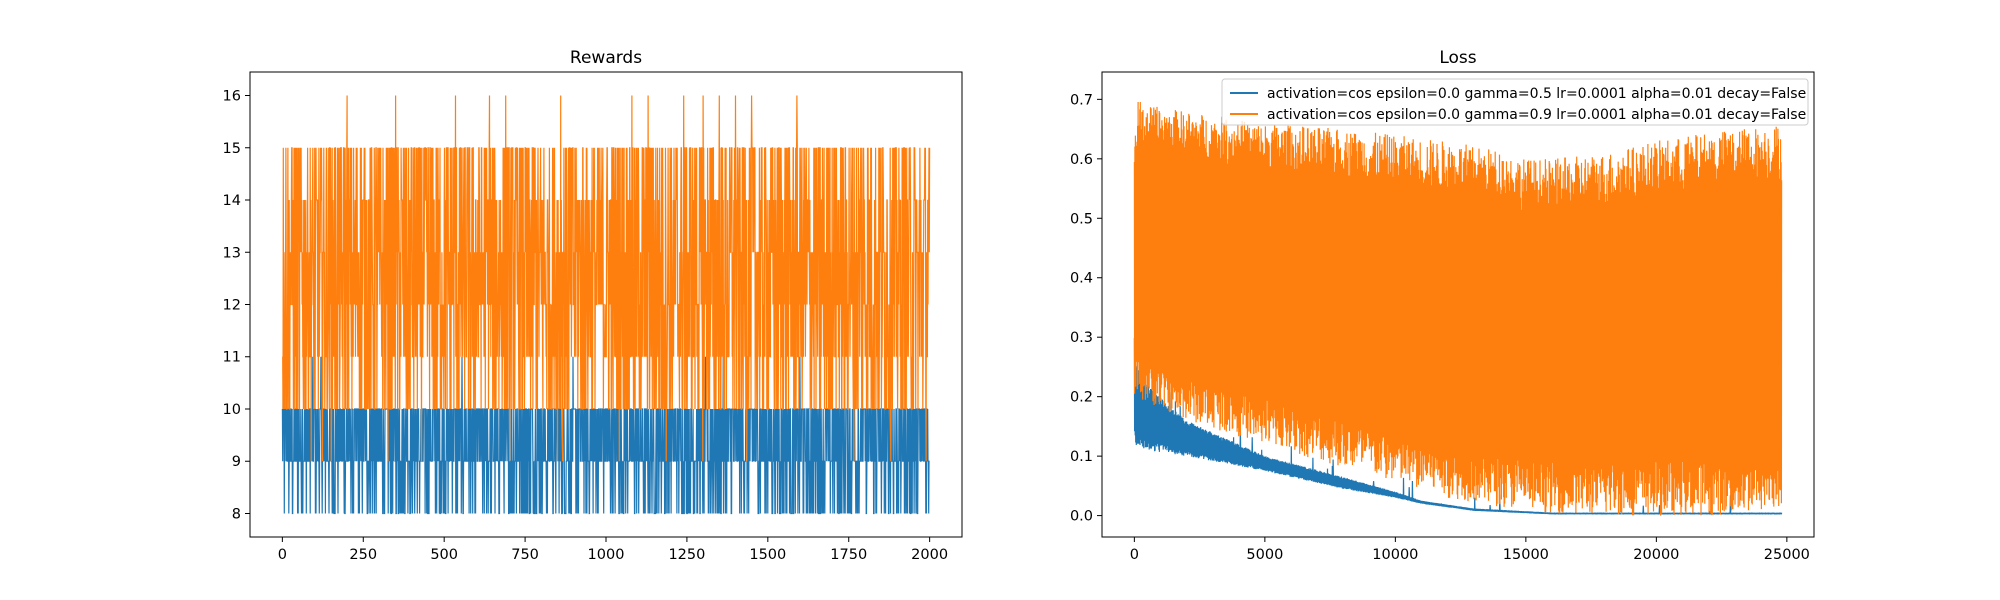 Image resolution: width=2000 pixels, height=600 pixels. What do you see at coordinates (1787, 555) in the screenshot?
I see `x-tick-label: 25000` at bounding box center [1787, 555].